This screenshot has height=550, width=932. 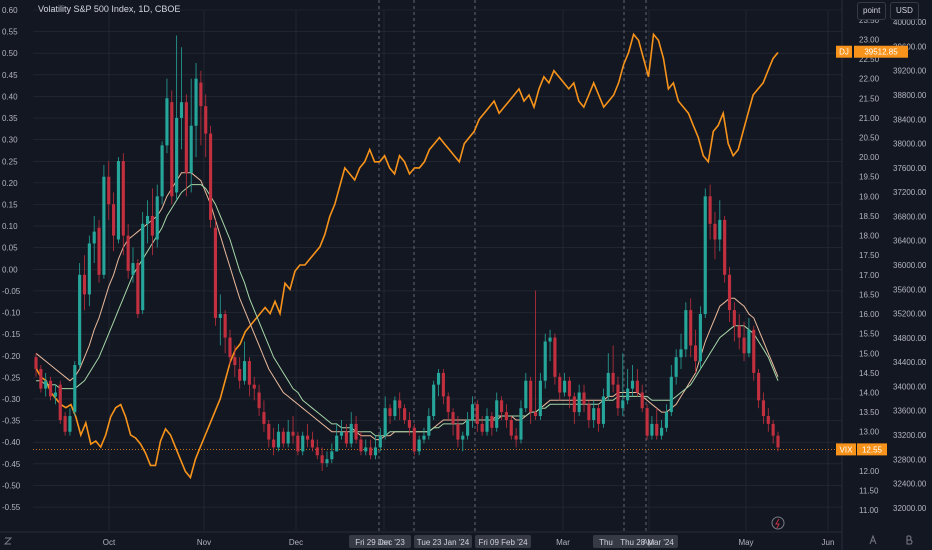 What do you see at coordinates (10, 226) in the screenshot?
I see `left-axis-tick: 0.10` at bounding box center [10, 226].